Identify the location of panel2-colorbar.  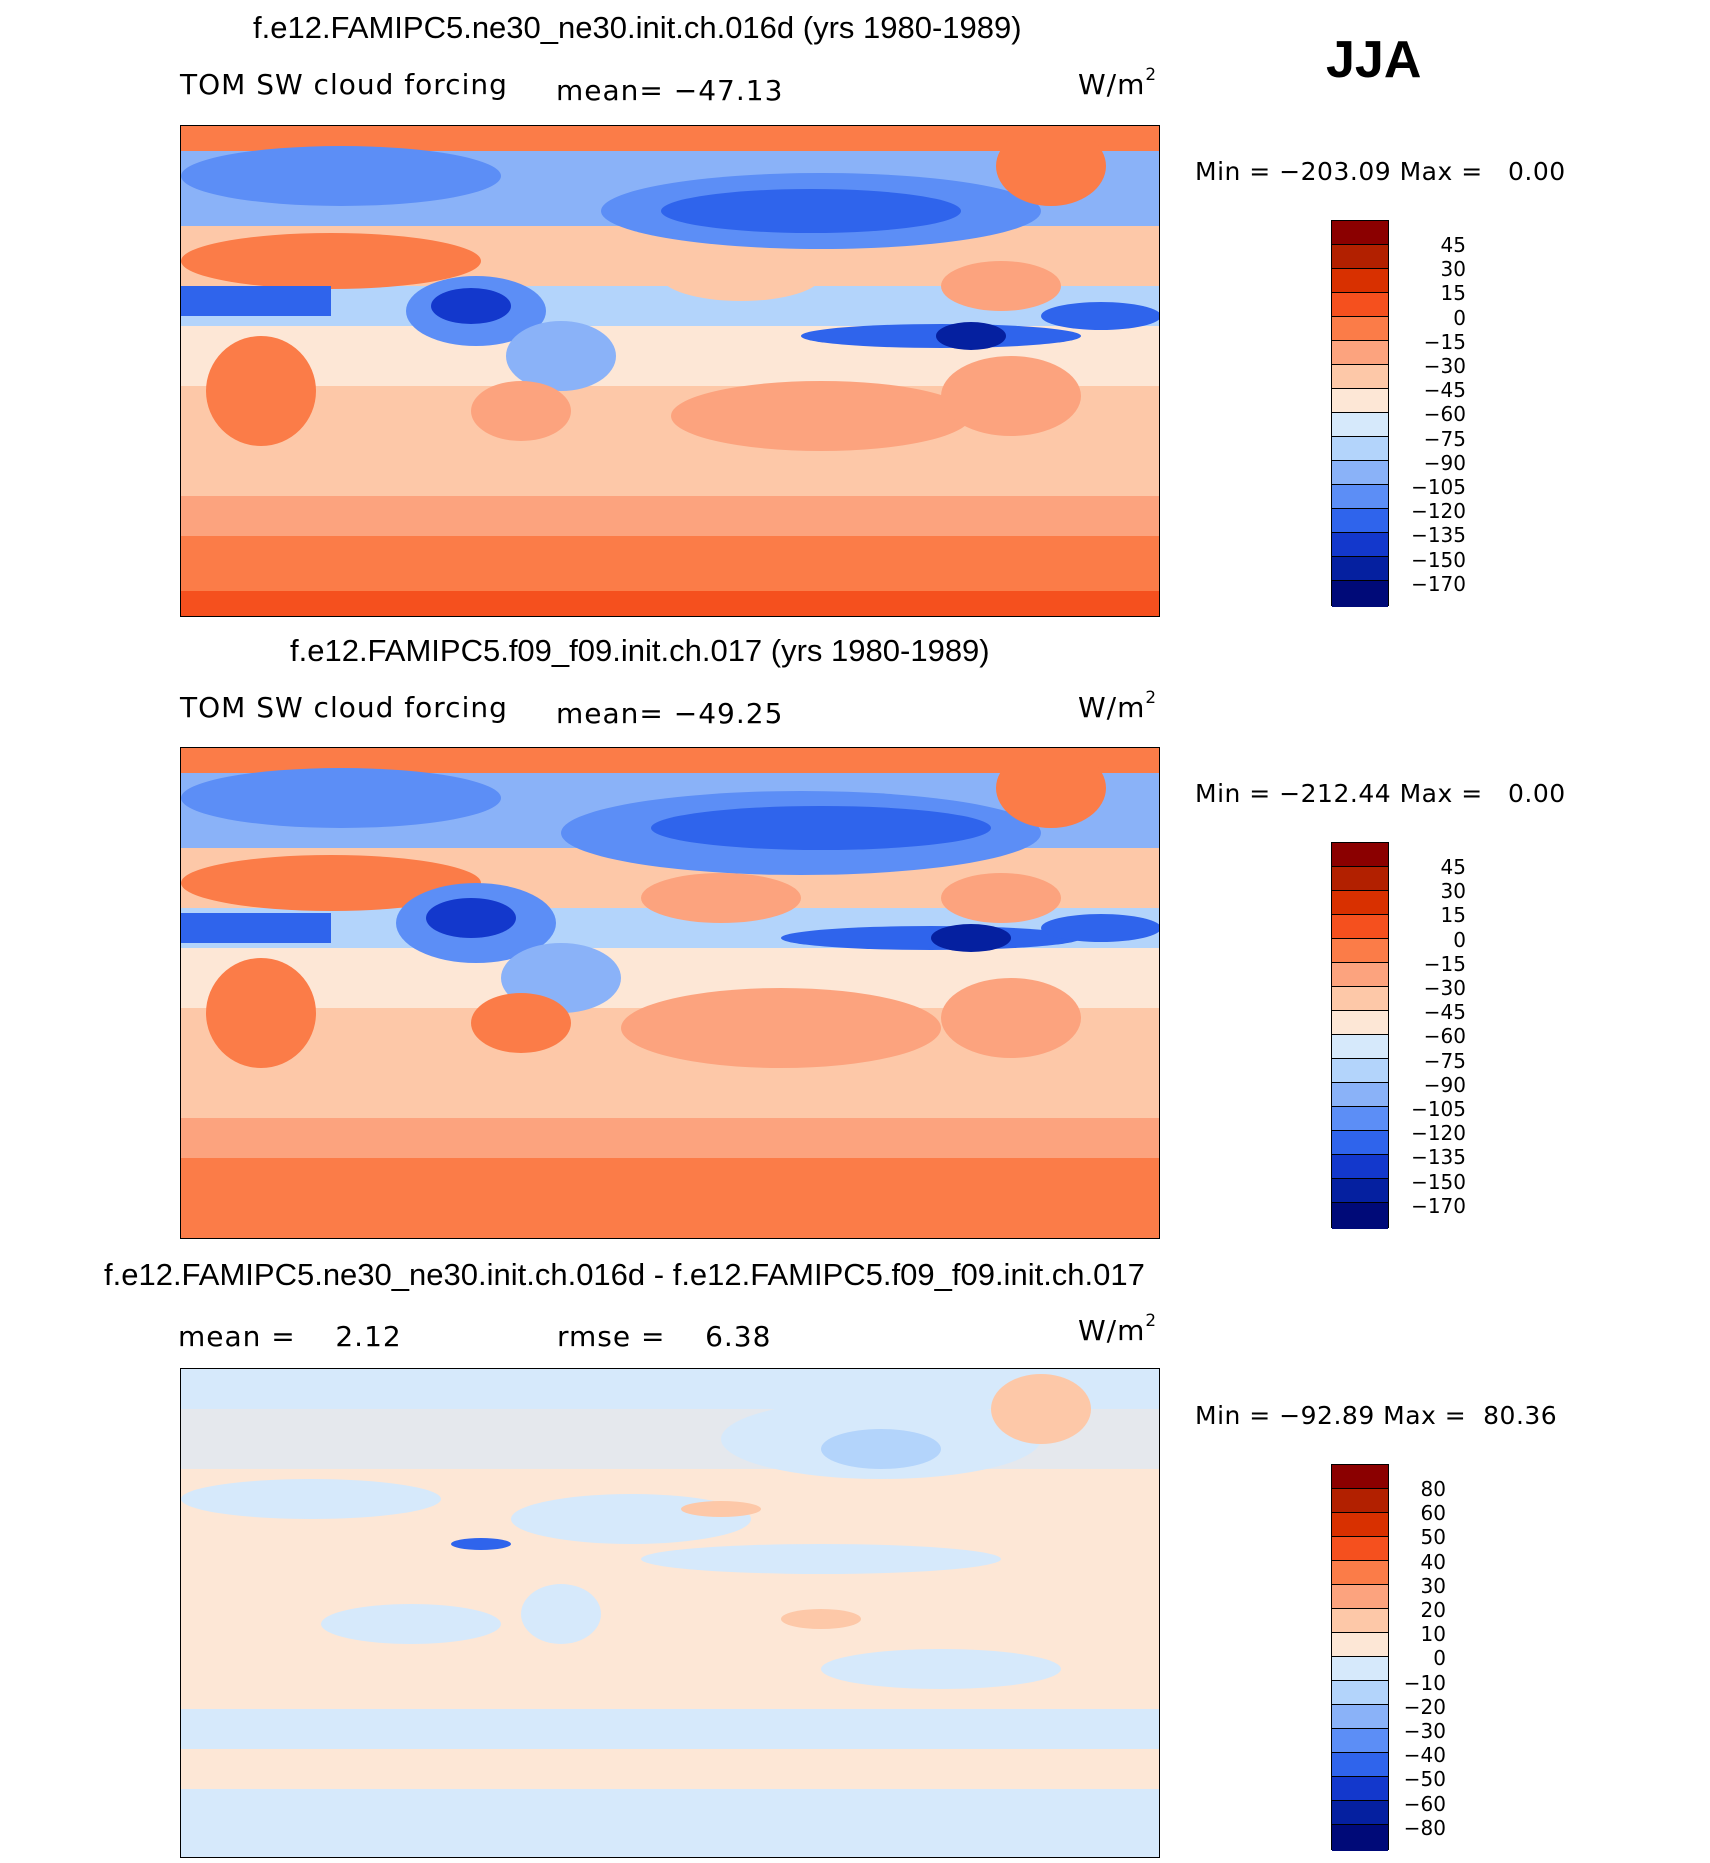
(1360, 1035).